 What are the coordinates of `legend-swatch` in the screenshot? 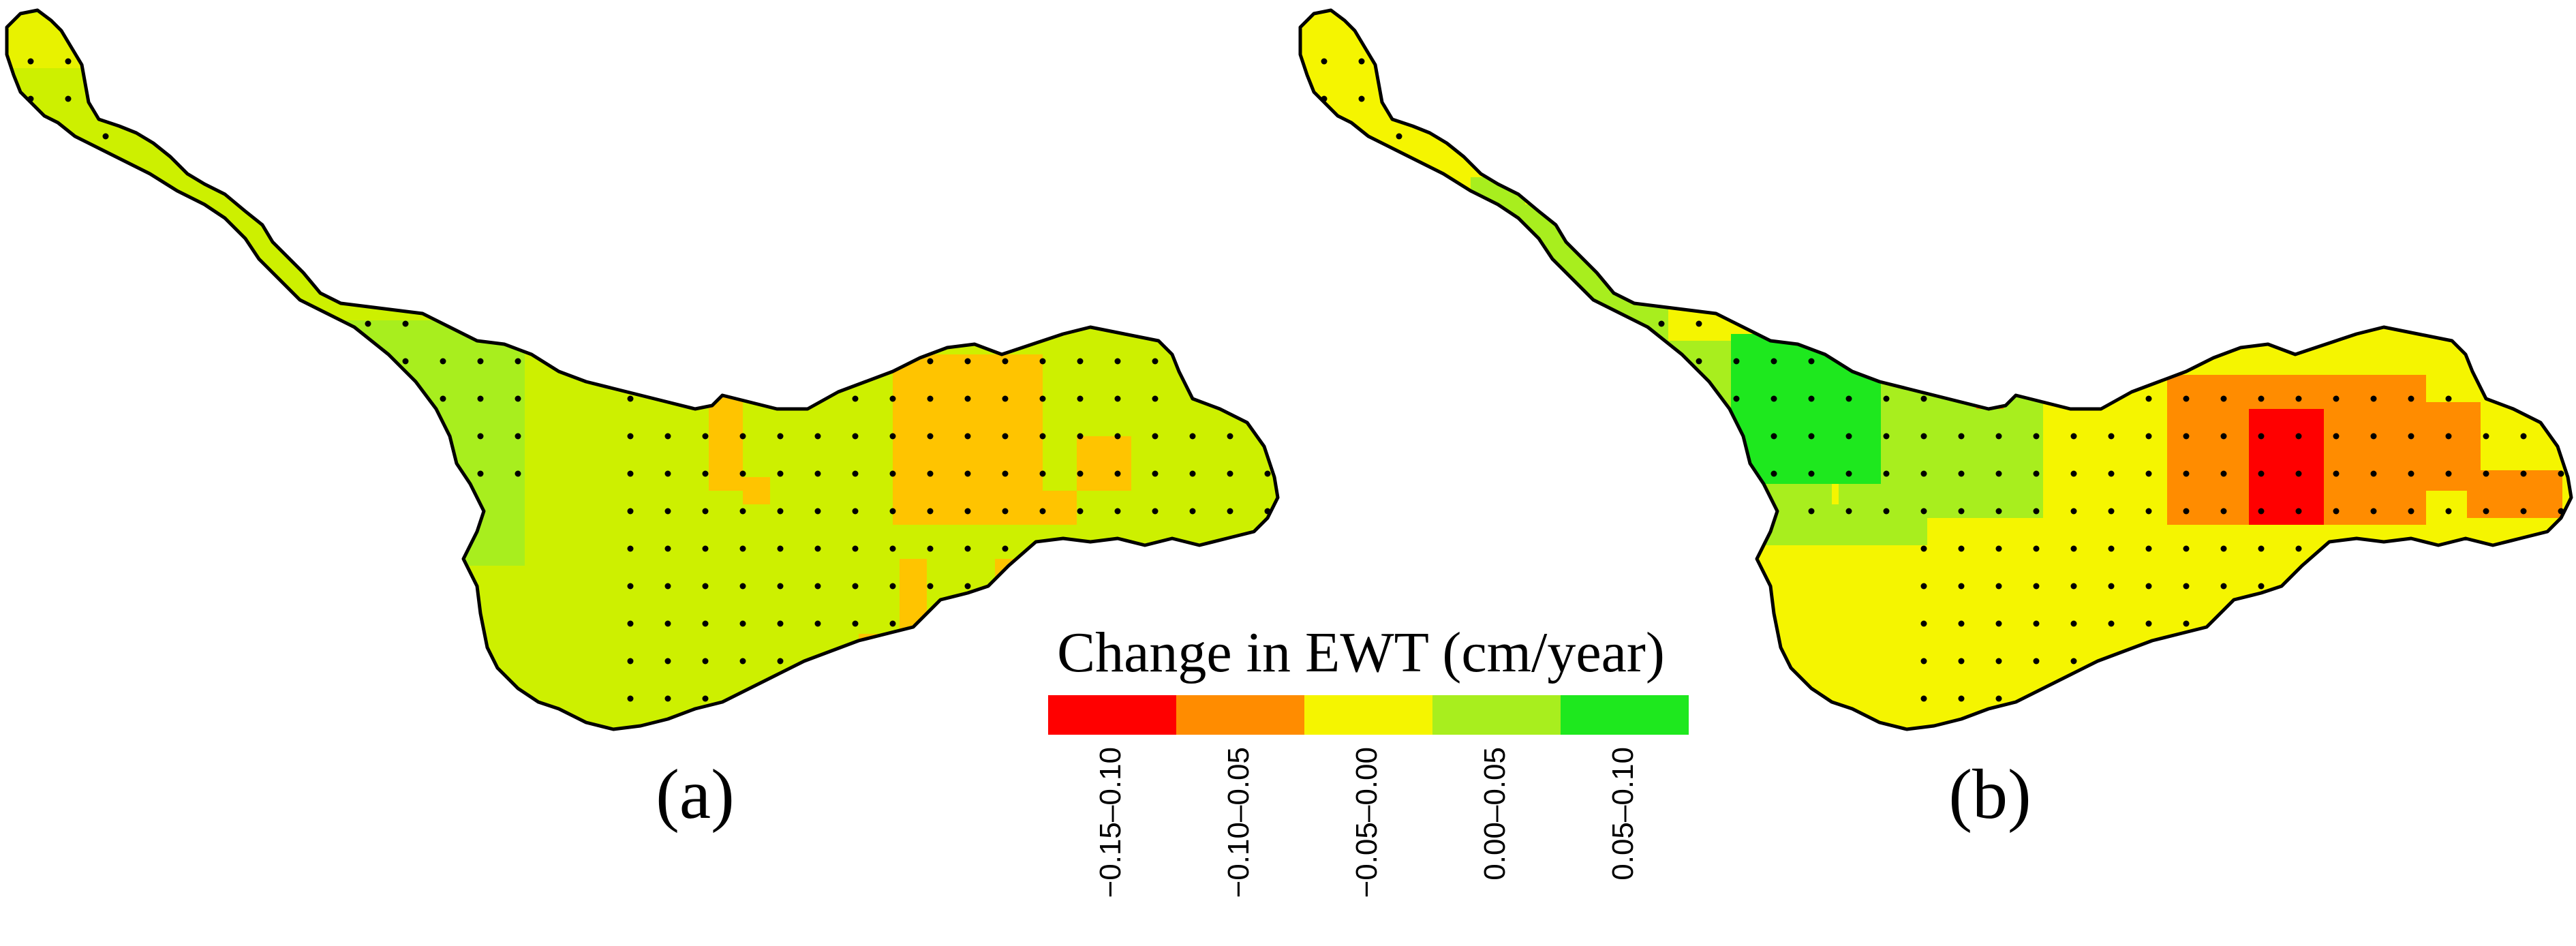 It's located at (1240, 715).